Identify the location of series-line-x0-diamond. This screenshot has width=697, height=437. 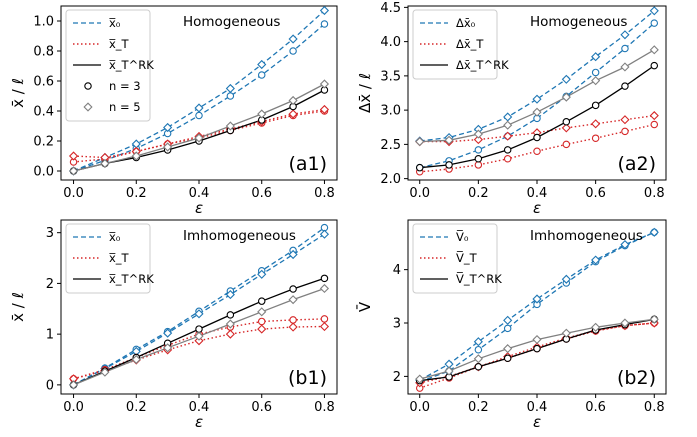
(537, 306).